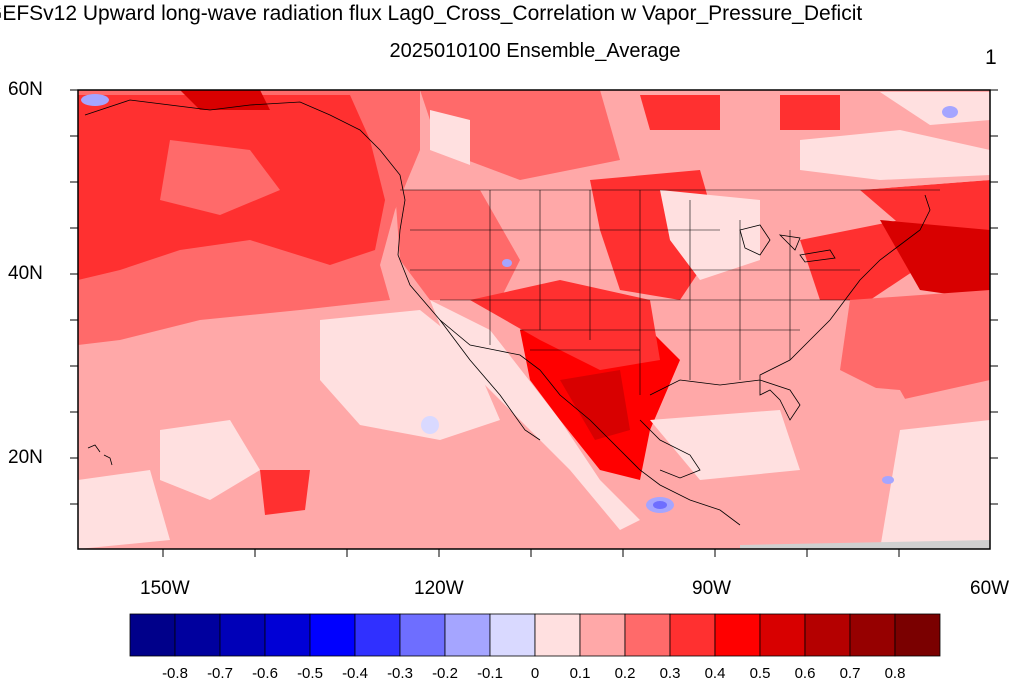 This screenshot has height=682, width=1024. I want to click on colorbar-tick-label: -0.8, so click(175, 673).